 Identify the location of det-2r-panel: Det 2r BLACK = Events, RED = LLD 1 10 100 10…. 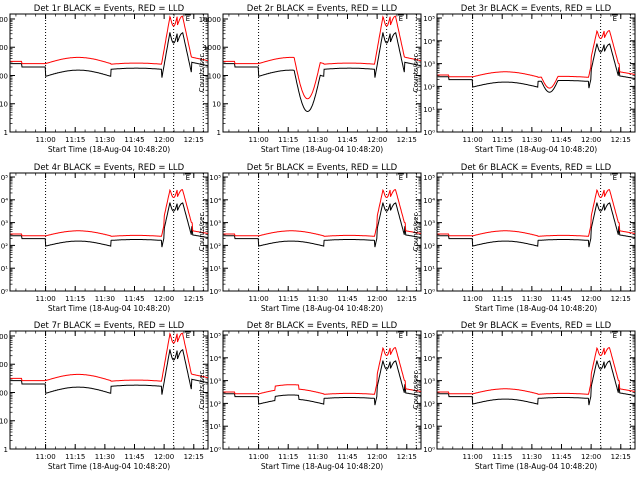
(310, 79).